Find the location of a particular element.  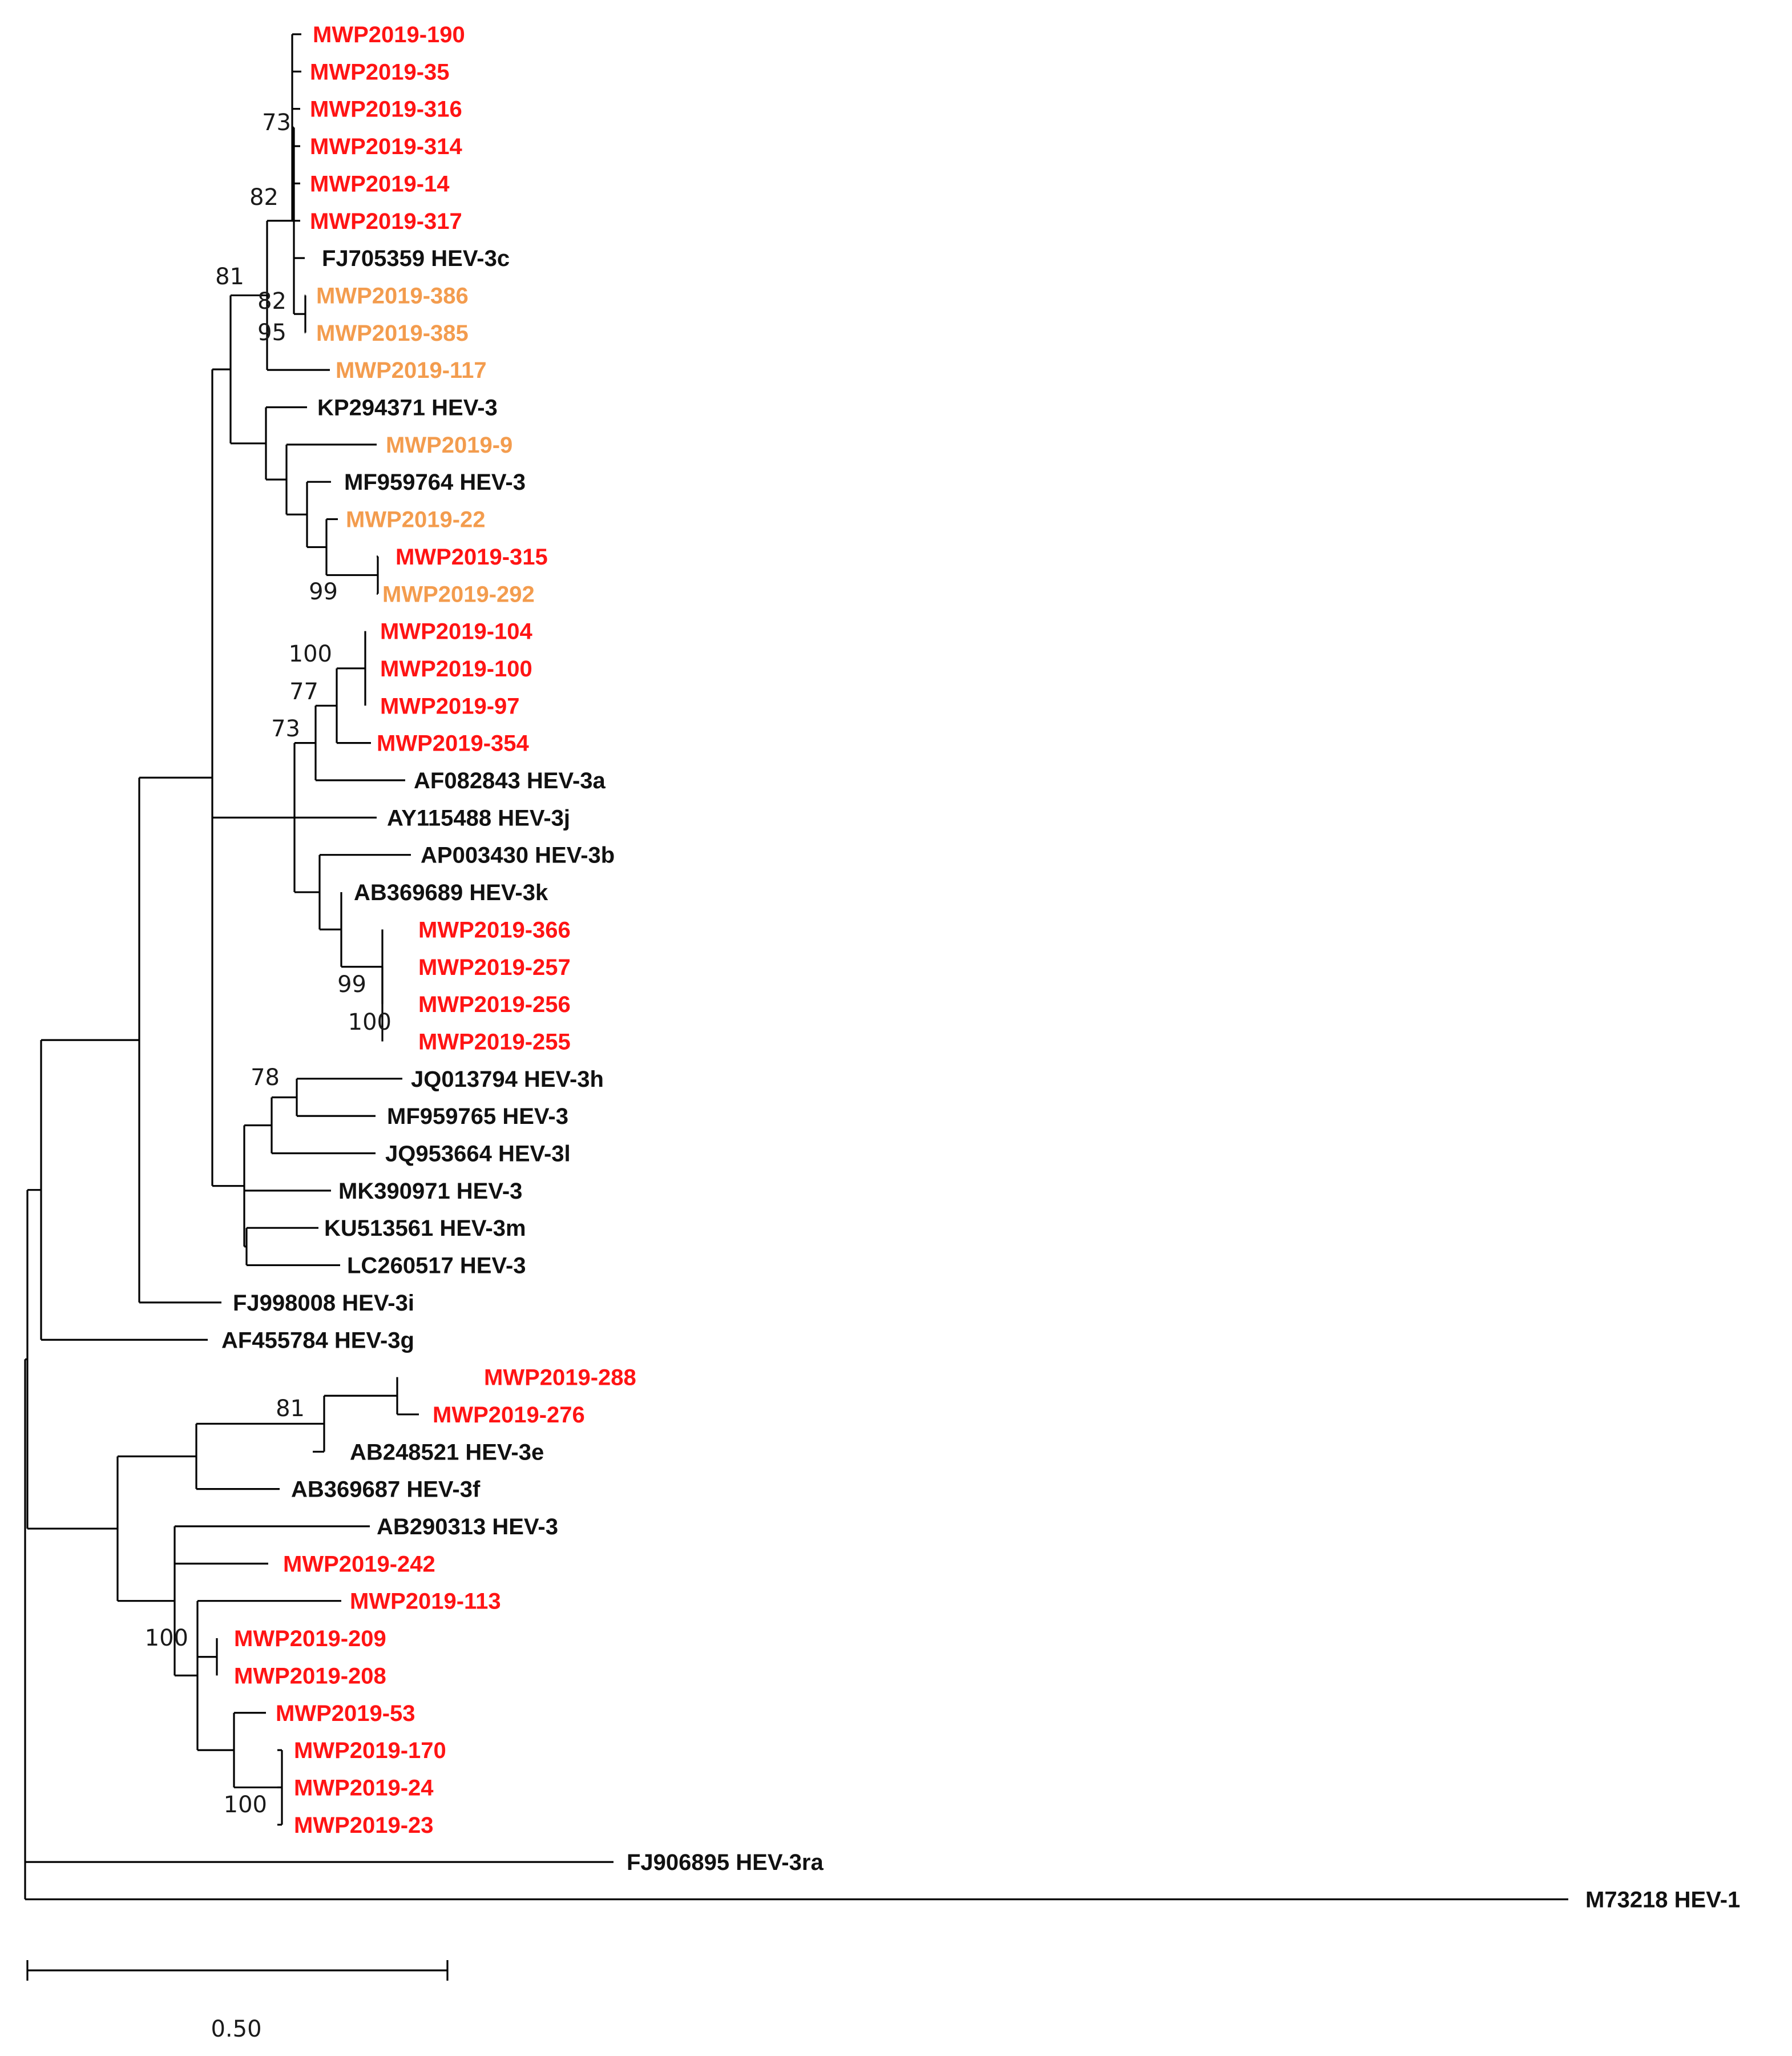

leaf-label: MWP2019-316 is located at coordinates (386, 109).